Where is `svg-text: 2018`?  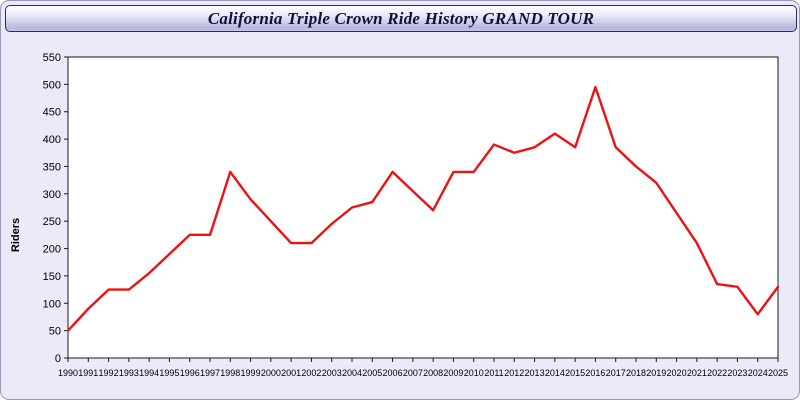 svg-text: 2018 is located at coordinates (636, 373).